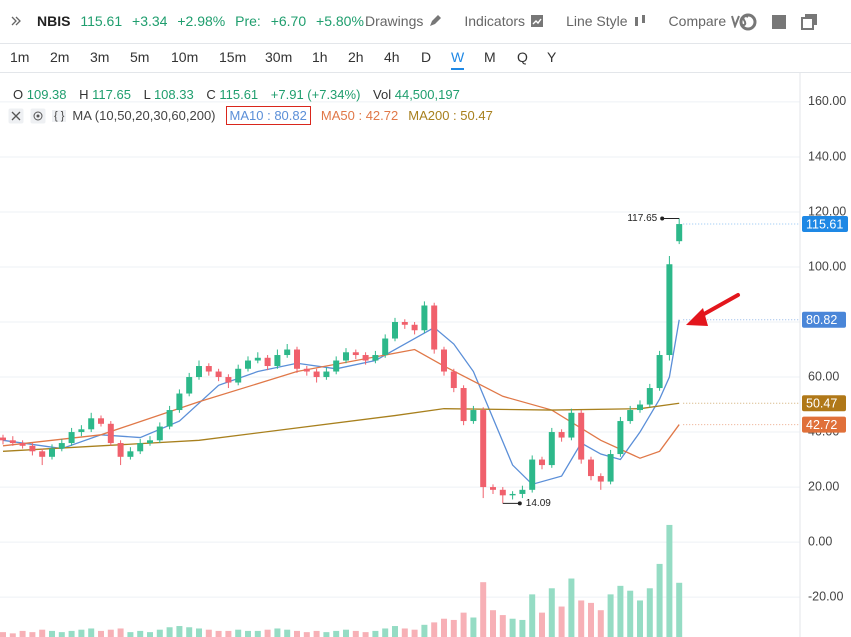  Describe the element at coordinates (284, 115) in the screenshot. I see `ma-value: 80.82` at that location.